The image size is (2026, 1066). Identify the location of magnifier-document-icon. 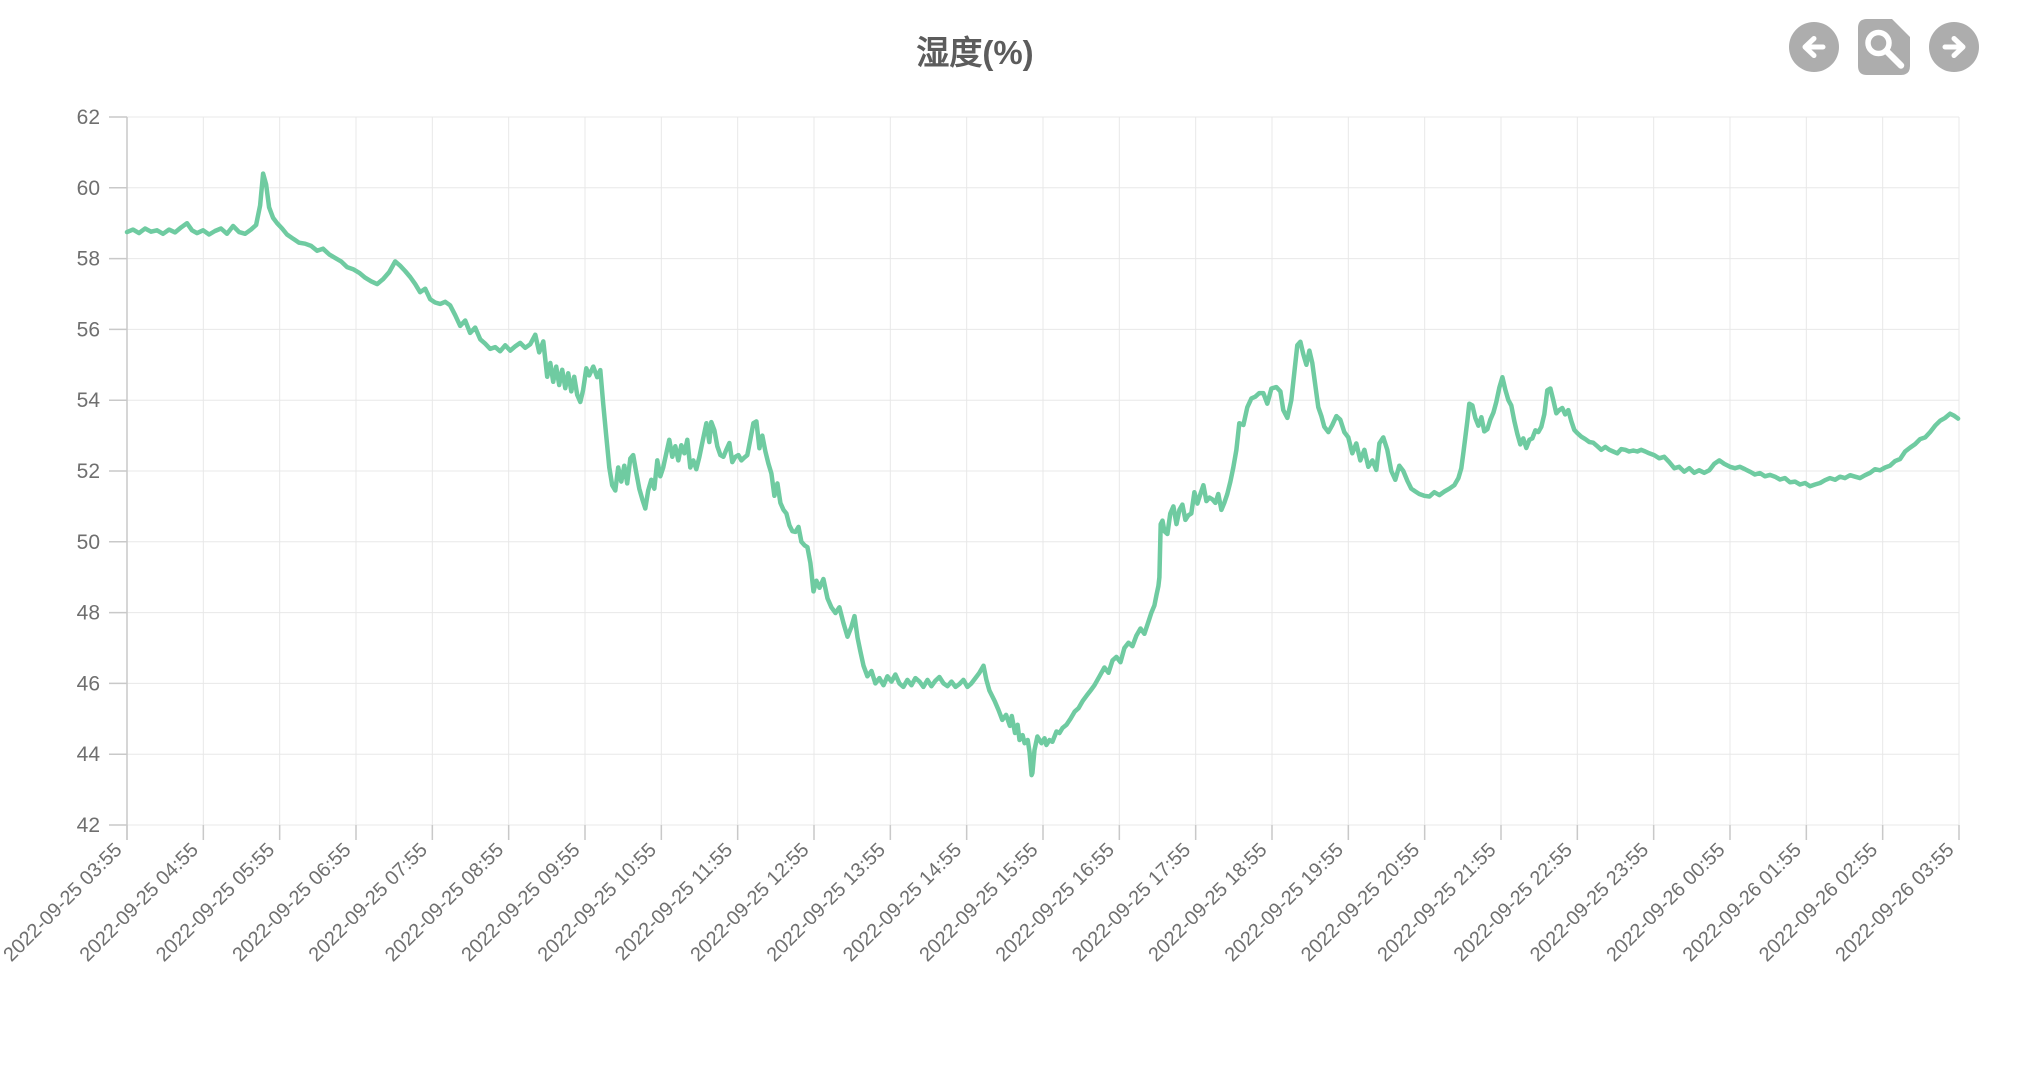
(1884, 47).